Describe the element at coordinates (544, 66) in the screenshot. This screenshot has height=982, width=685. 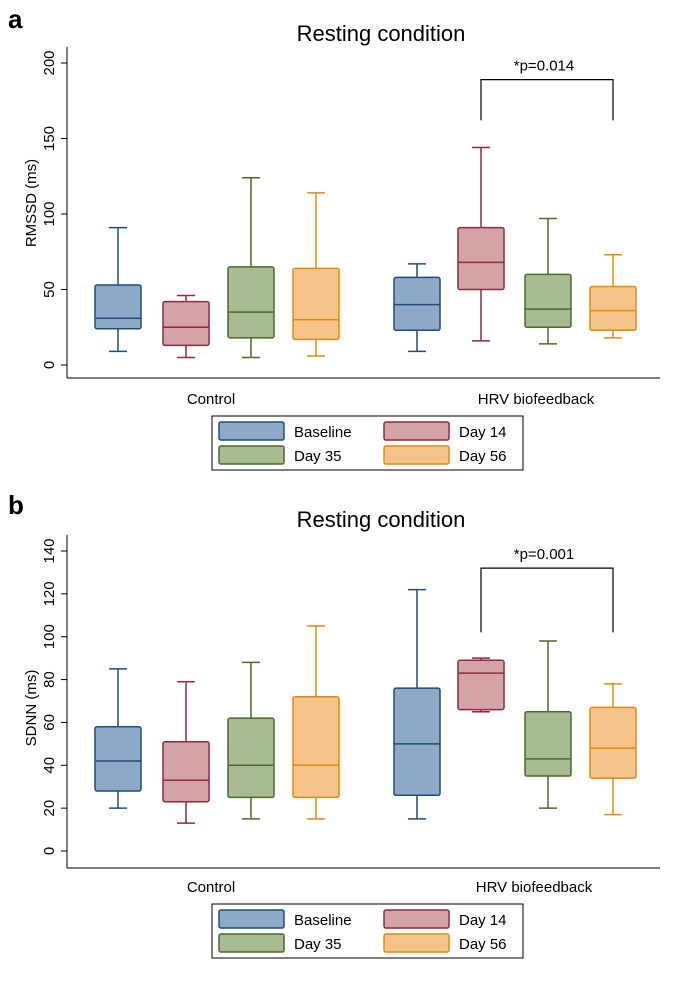
I see `significance-label: *p=0.014` at that location.